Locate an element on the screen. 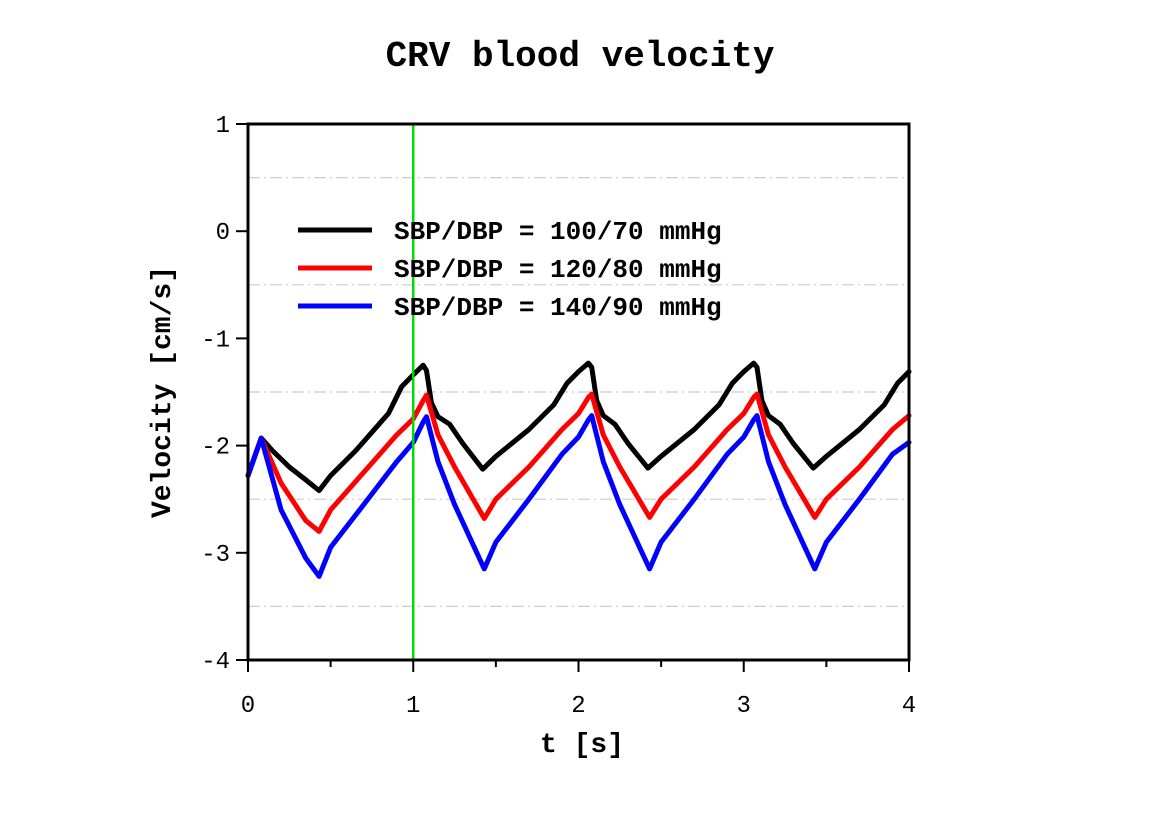 This screenshot has height=826, width=1169. y-tick-label: -2 is located at coordinates (215, 448).